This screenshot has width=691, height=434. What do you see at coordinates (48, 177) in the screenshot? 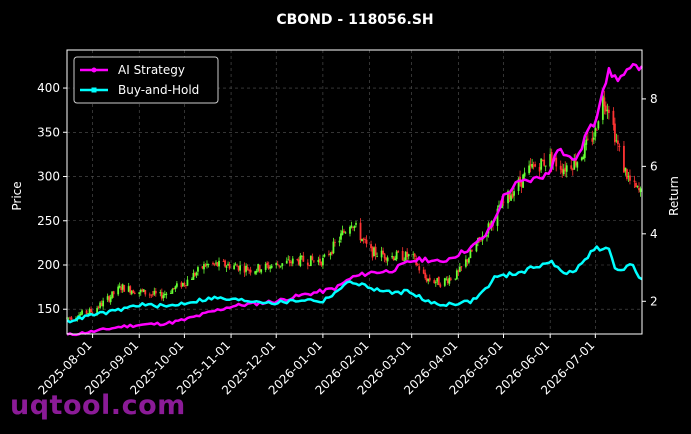
I see `y-left-tick-label: 300` at bounding box center [48, 177].